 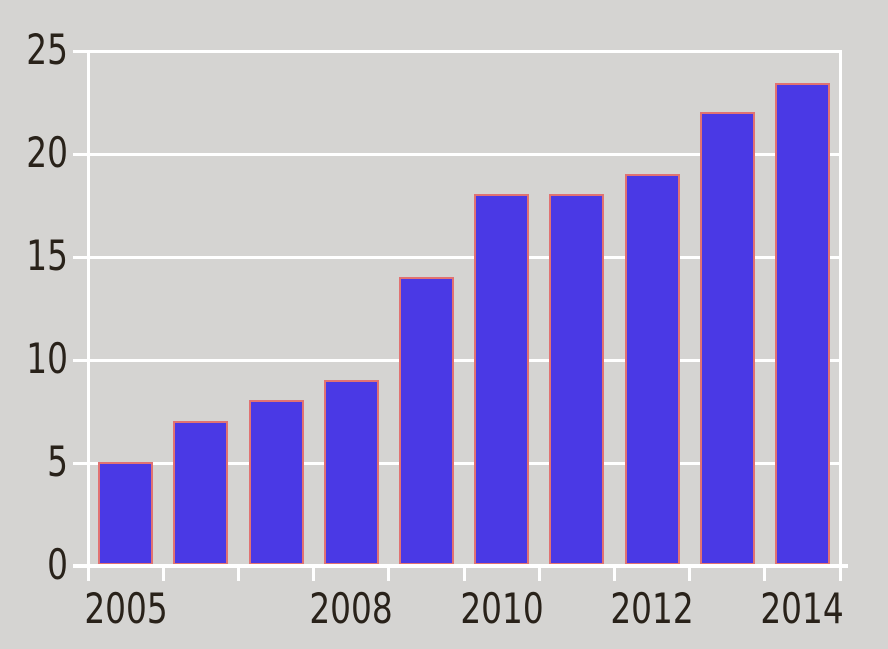 I want to click on y-tick-label-5: 5, so click(x=57, y=461).